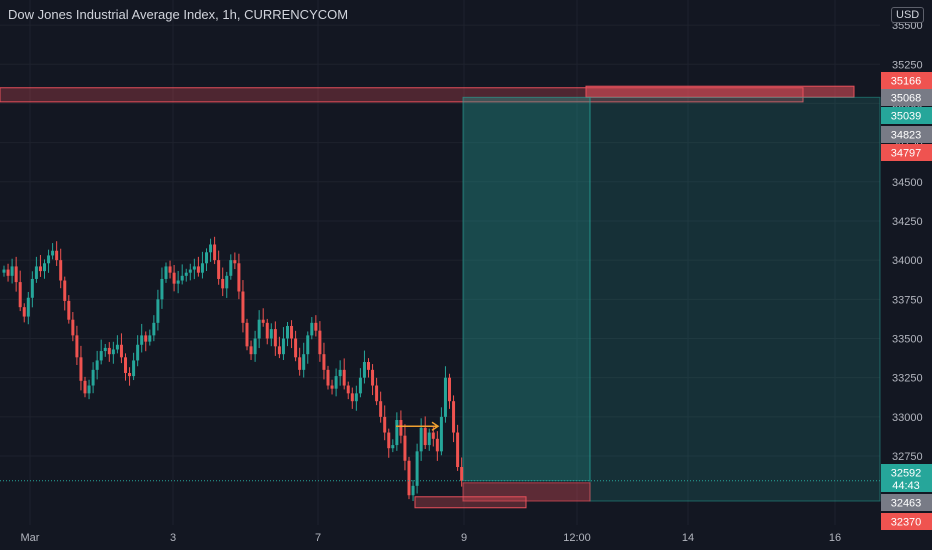 Image resolution: width=932 pixels, height=550 pixels. I want to click on y-tick-label-0: 32750, so click(907, 457).